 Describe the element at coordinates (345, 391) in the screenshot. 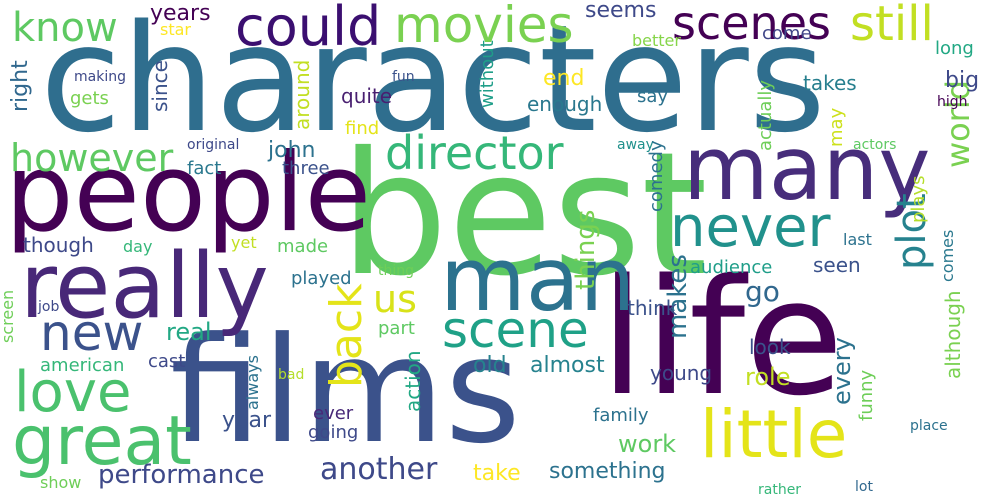

I see `word-films: films` at that location.